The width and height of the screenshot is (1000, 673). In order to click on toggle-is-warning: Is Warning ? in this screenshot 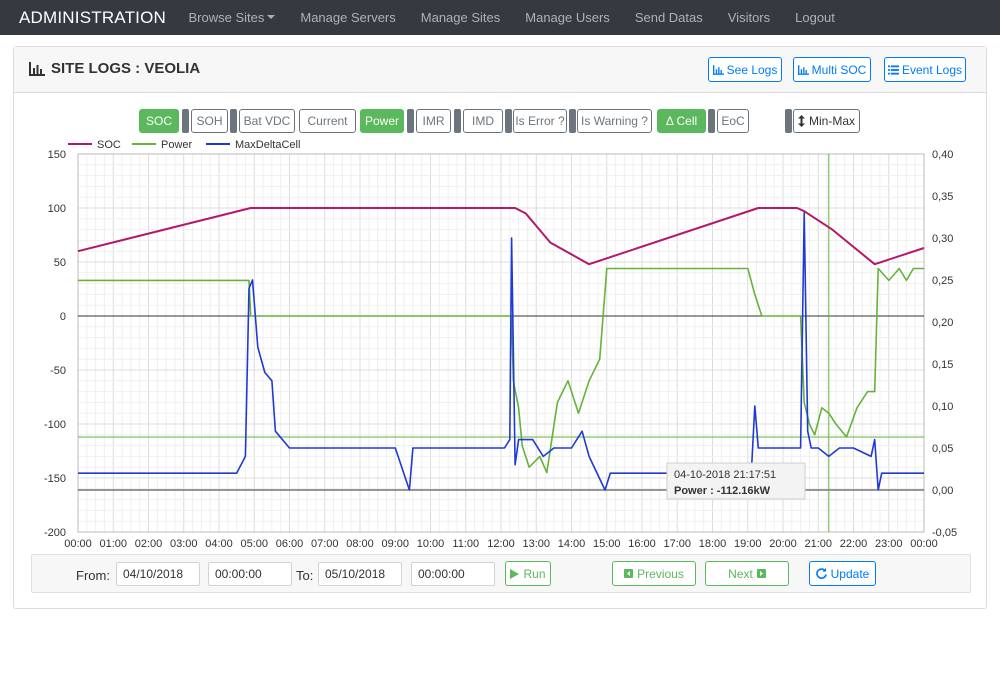, I will do `click(614, 121)`.